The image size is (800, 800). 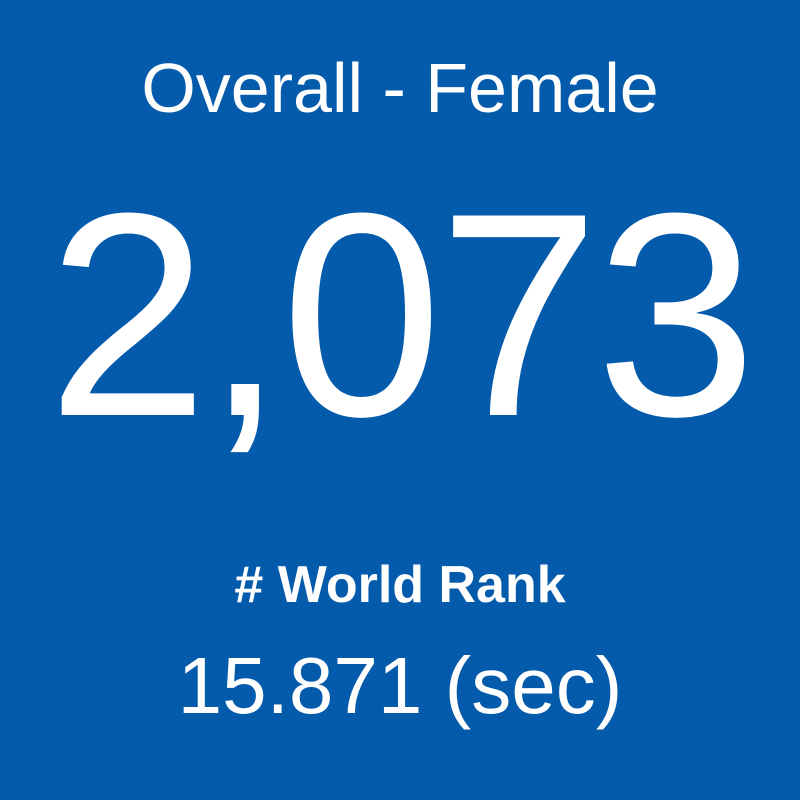 What do you see at coordinates (400, 685) in the screenshot?
I see `time: 15.871 (sec)` at bounding box center [400, 685].